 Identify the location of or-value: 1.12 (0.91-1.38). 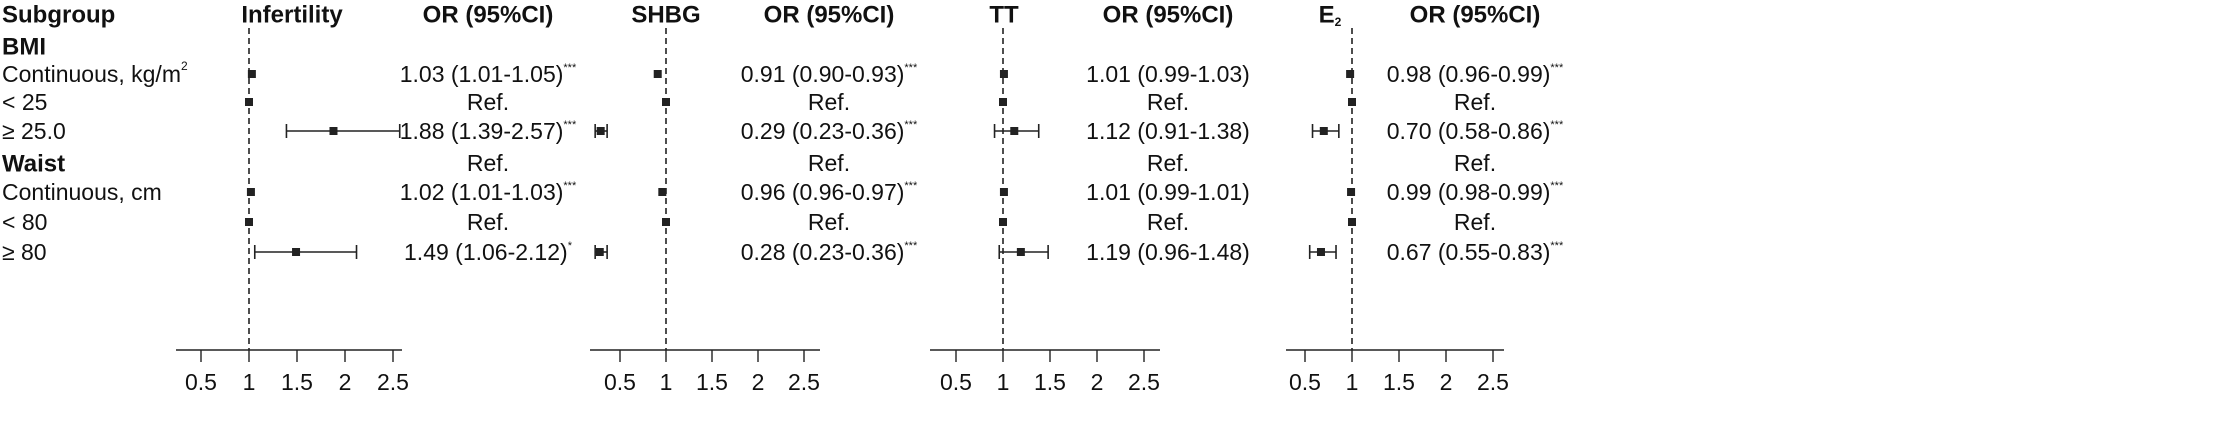
(1168, 131).